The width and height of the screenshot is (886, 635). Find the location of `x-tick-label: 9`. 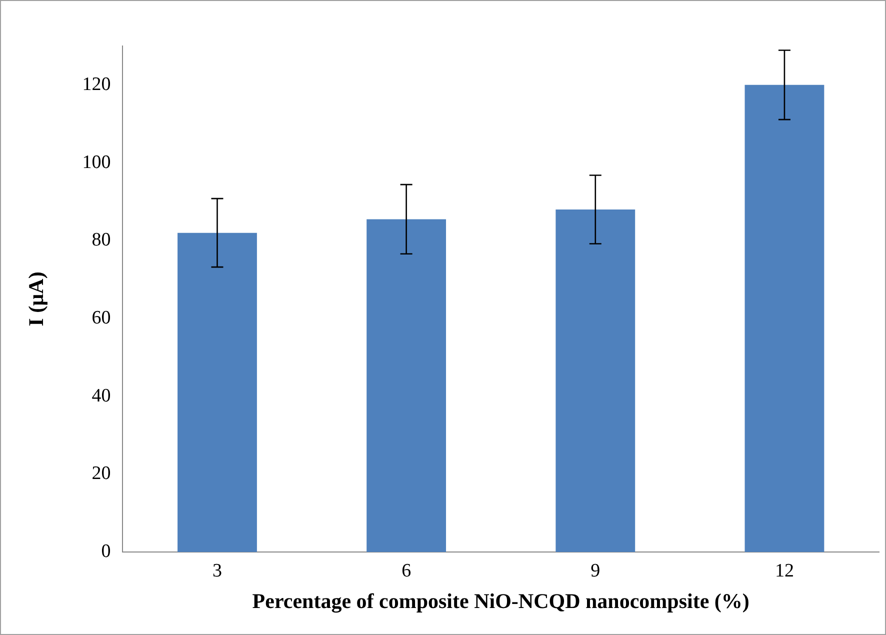

x-tick-label: 9 is located at coordinates (595, 571).